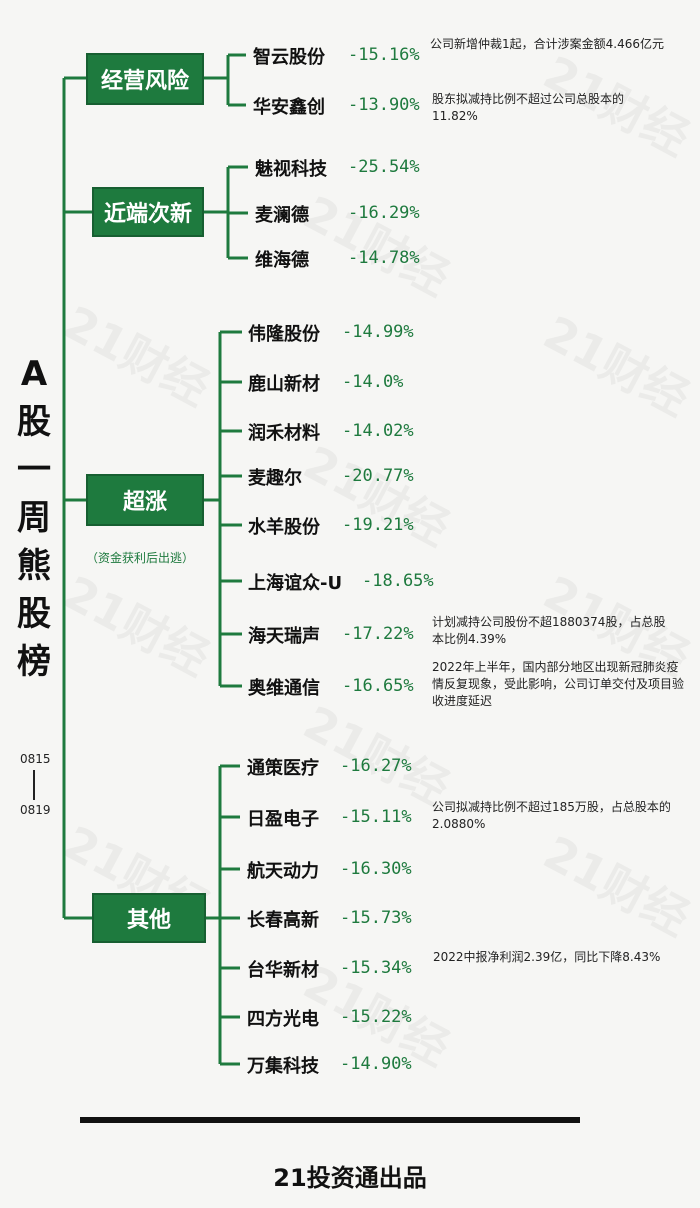  What do you see at coordinates (376, 869) in the screenshot?
I see `stock-change: -16.30%` at bounding box center [376, 869].